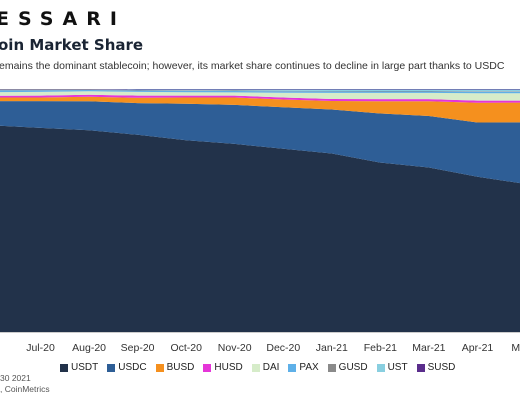 The width and height of the screenshot is (520, 400). What do you see at coordinates (85, 367) in the screenshot?
I see `legend-label: USDT` at bounding box center [85, 367].